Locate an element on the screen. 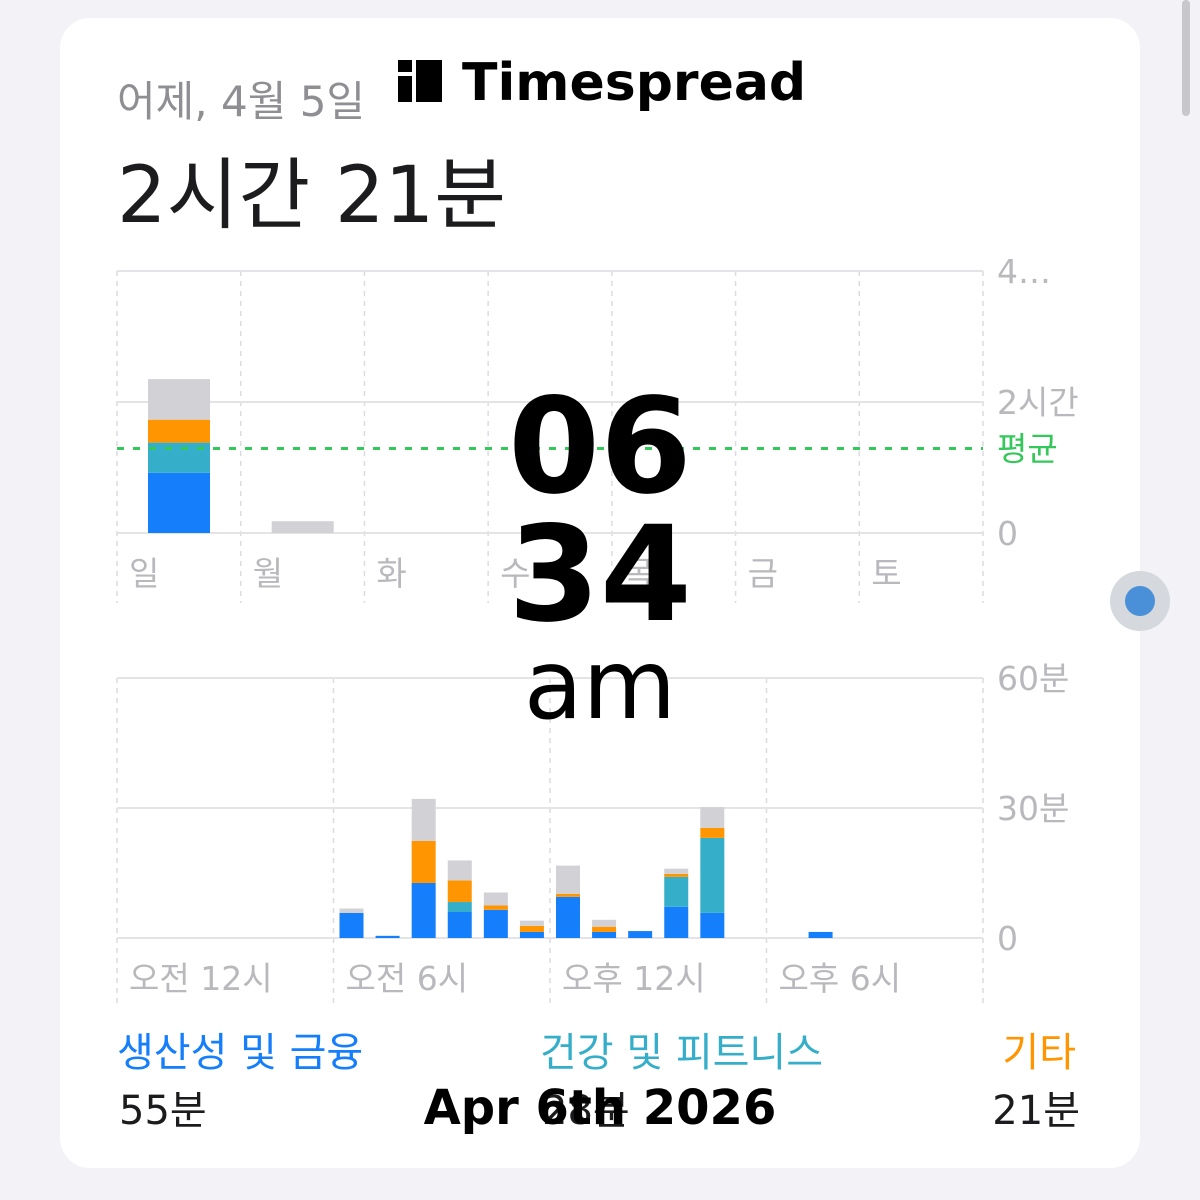 This screenshot has height=1200, width=1200. x-tick-label: 오후 6시 is located at coordinates (840, 978).